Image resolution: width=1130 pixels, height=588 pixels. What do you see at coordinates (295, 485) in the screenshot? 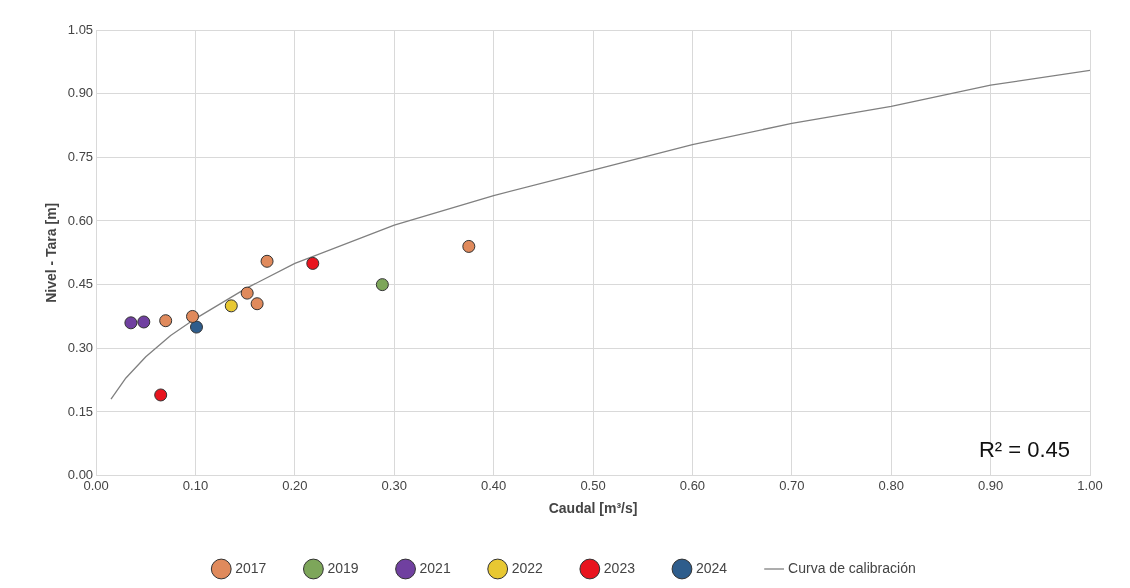
I see `x-tick-label: 0.20` at bounding box center [295, 485].